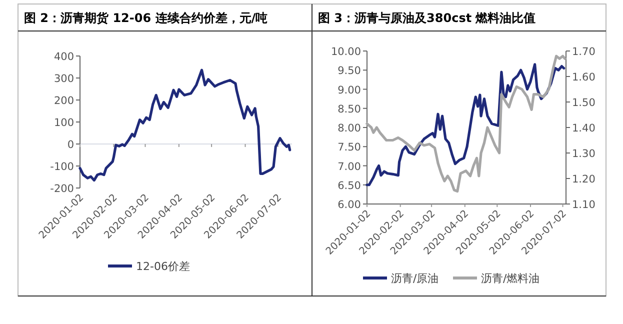 The width and height of the screenshot is (623, 324). I want to click on y2-tick-label: 1.50, so click(584, 103).